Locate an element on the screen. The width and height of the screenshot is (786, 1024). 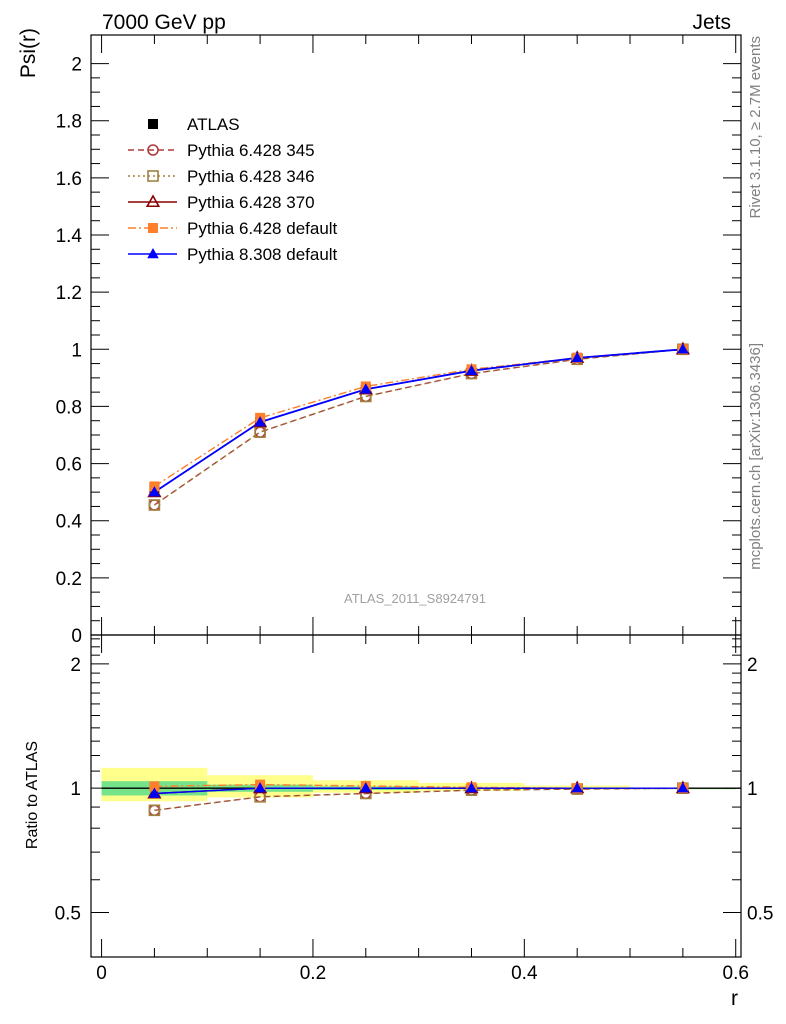
main-ytick-label: 0.8 is located at coordinates (69, 407).